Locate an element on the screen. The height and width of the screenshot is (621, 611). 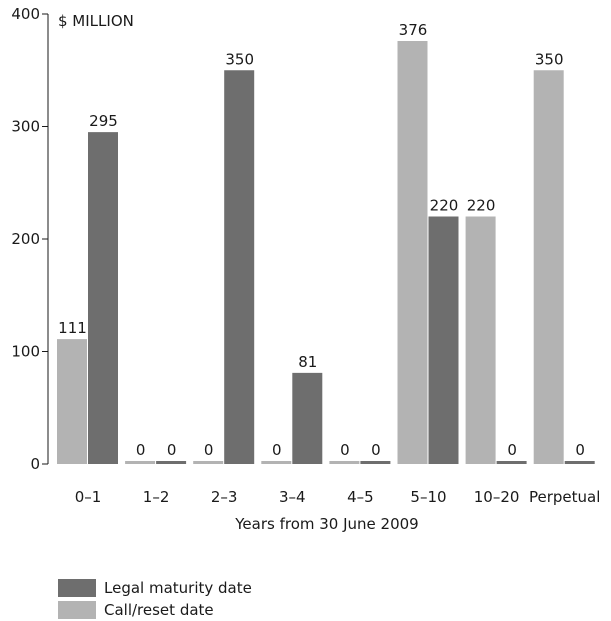
legend-item-call-reset: Call/reset date is located at coordinates (155, 610).